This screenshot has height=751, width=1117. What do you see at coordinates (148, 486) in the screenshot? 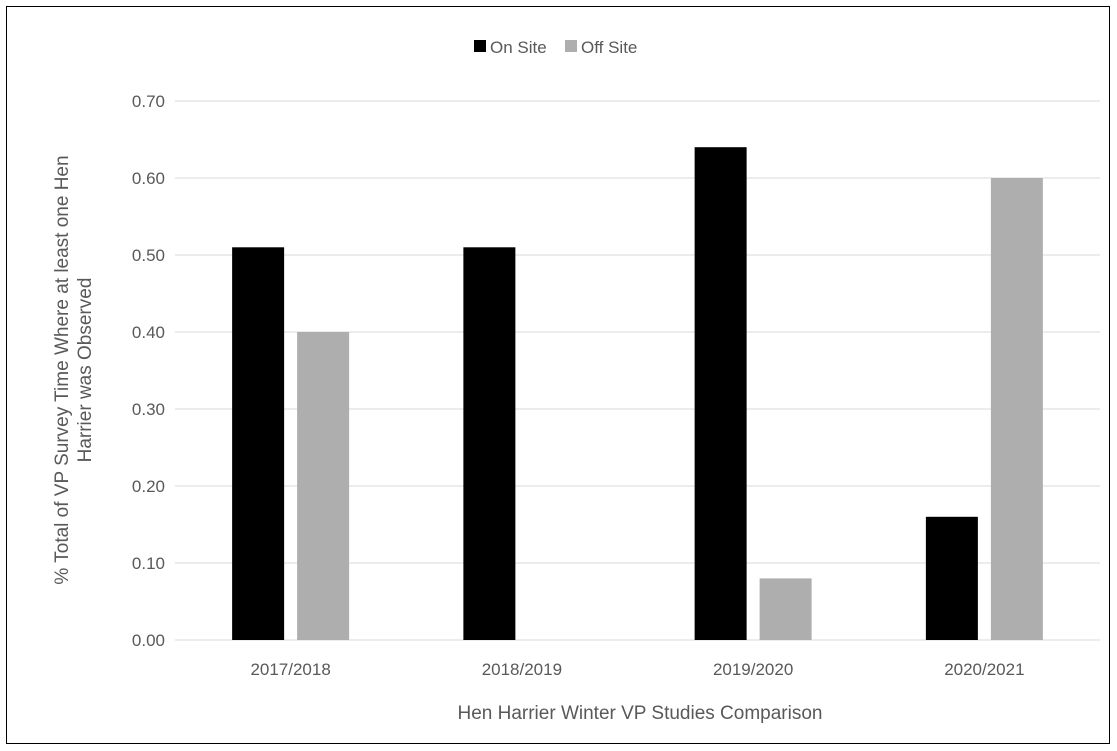
I see `y-tick-label: 0.20` at bounding box center [148, 486].